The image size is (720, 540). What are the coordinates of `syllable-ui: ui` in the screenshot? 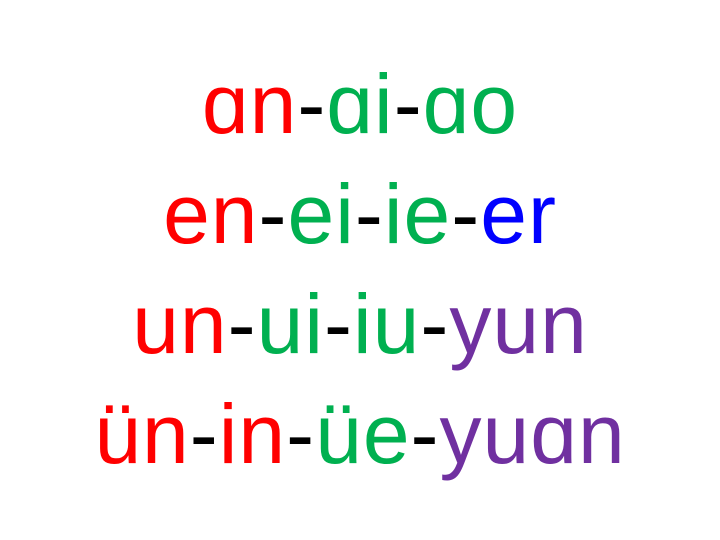 It's located at (290, 324).